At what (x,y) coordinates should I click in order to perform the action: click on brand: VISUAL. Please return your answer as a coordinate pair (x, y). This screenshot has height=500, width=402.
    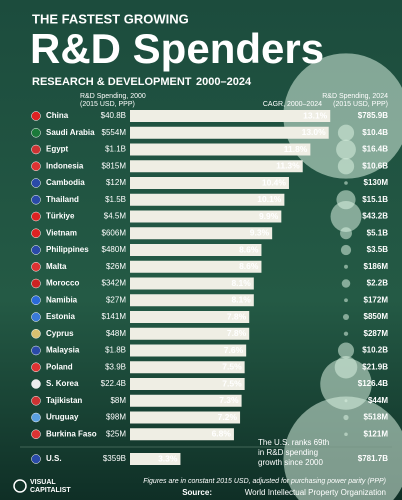
    Looking at the image, I should click on (43, 482).